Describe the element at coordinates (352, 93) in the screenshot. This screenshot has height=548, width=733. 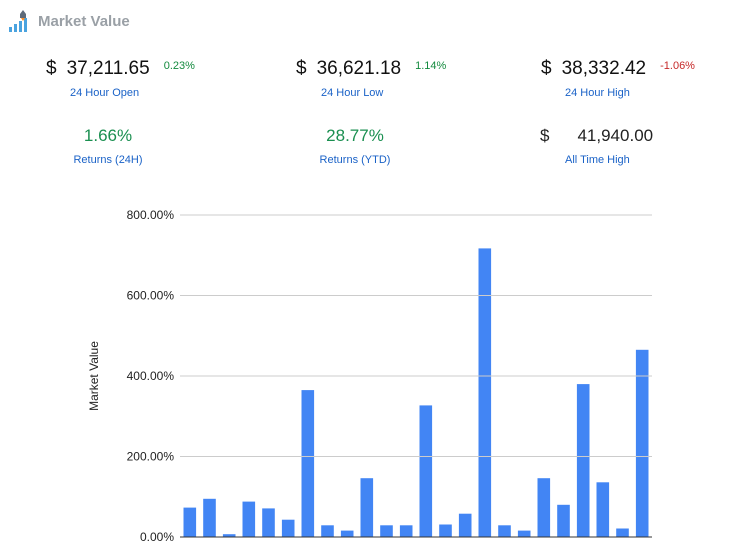
I see `low-label: 24 Hour Low` at that location.